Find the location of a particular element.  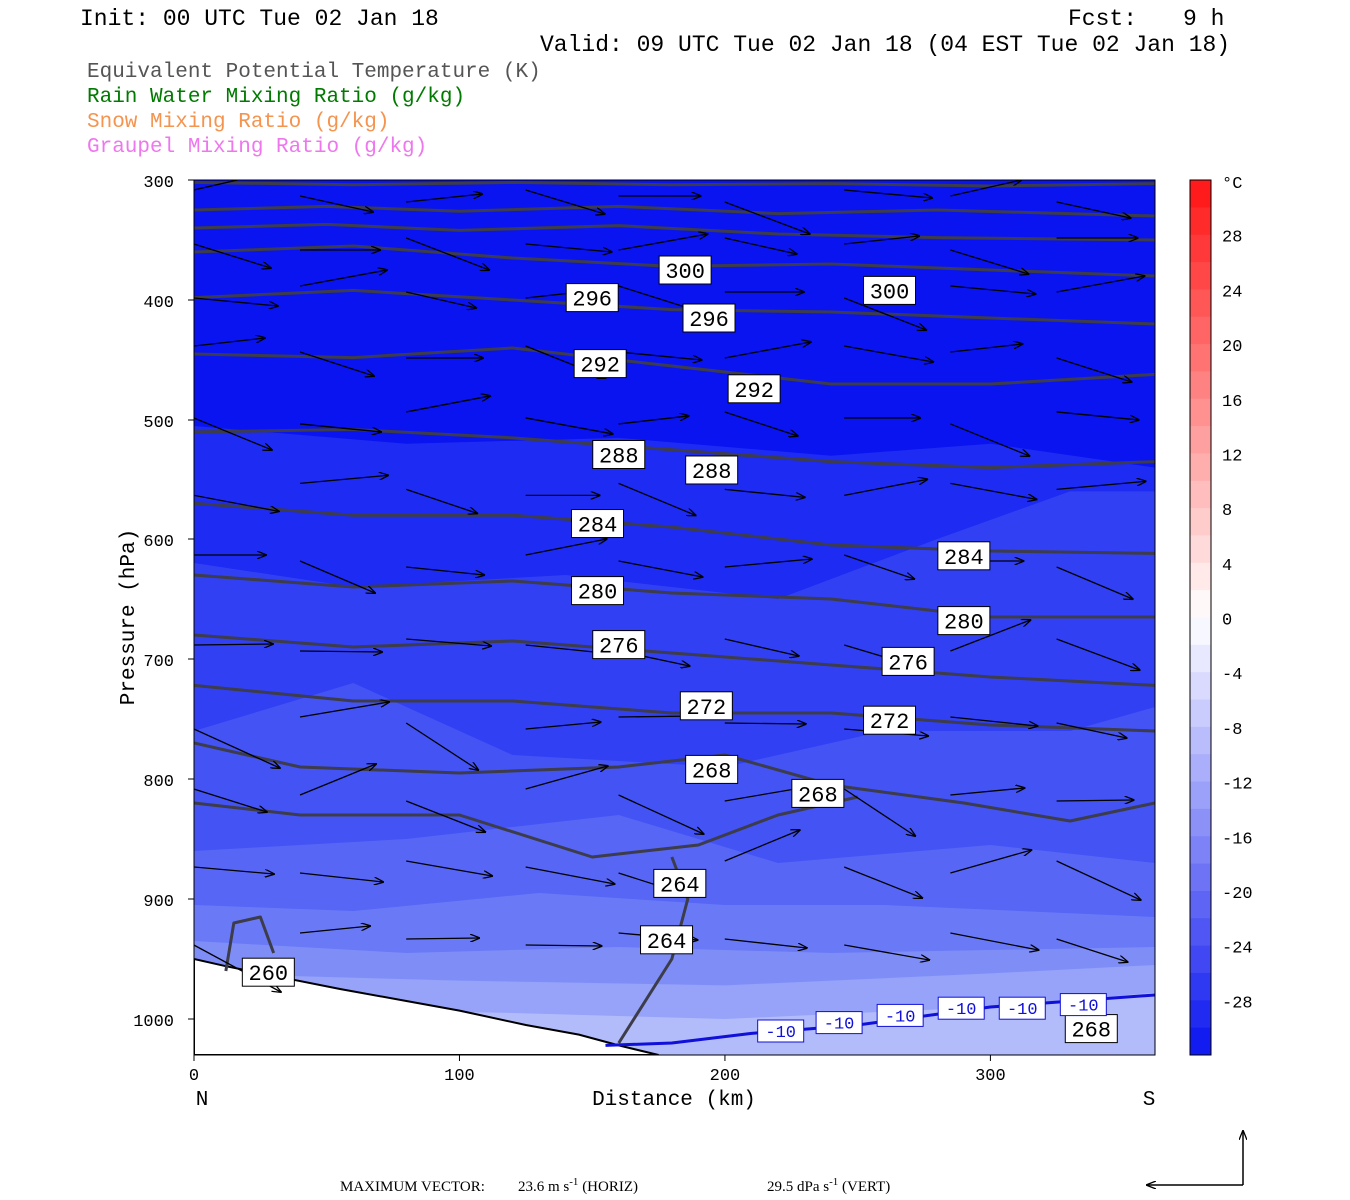

field-legend-item: Rain Water Mixing Ratio (g/kg) is located at coordinates (276, 97).